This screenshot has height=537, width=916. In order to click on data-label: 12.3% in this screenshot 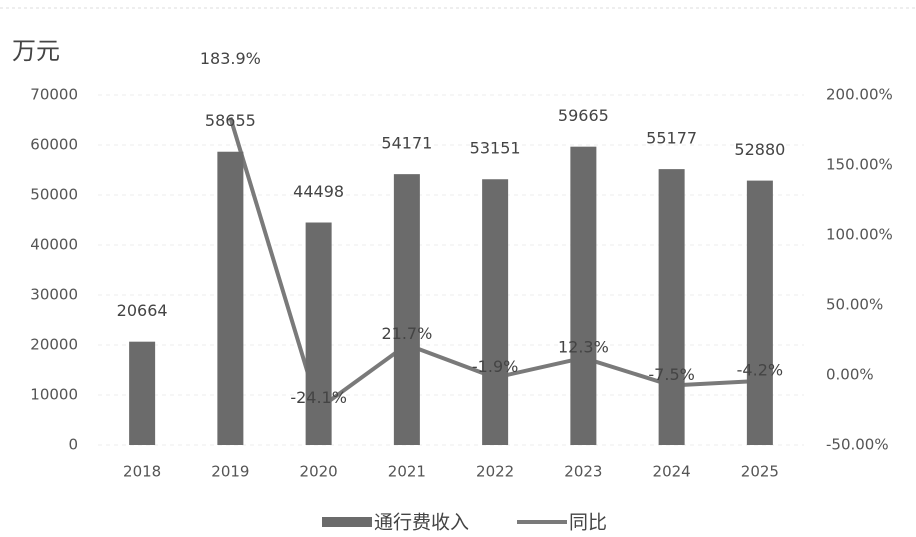, I will do `click(583, 346)`.